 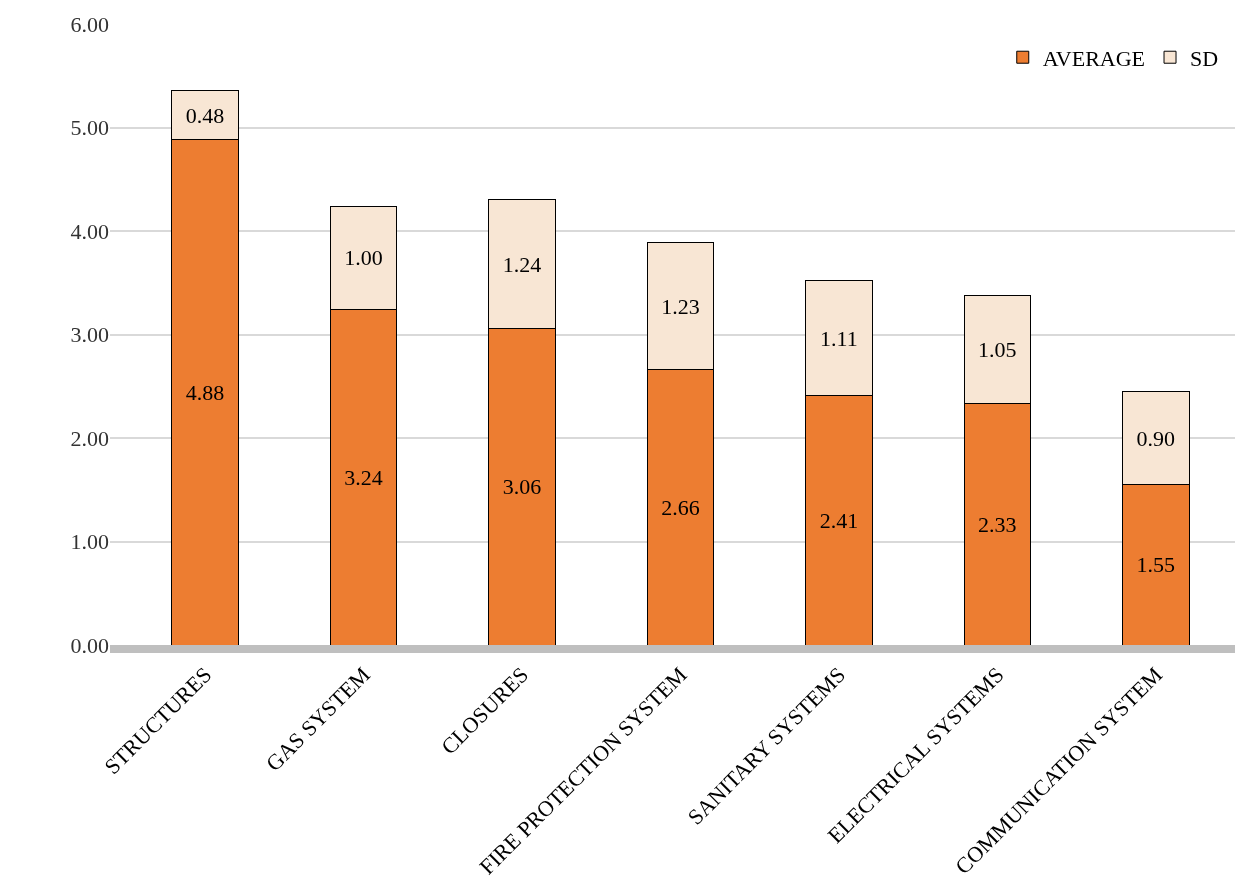 I want to click on y-tick-label: 3.00, so click(x=89, y=335).